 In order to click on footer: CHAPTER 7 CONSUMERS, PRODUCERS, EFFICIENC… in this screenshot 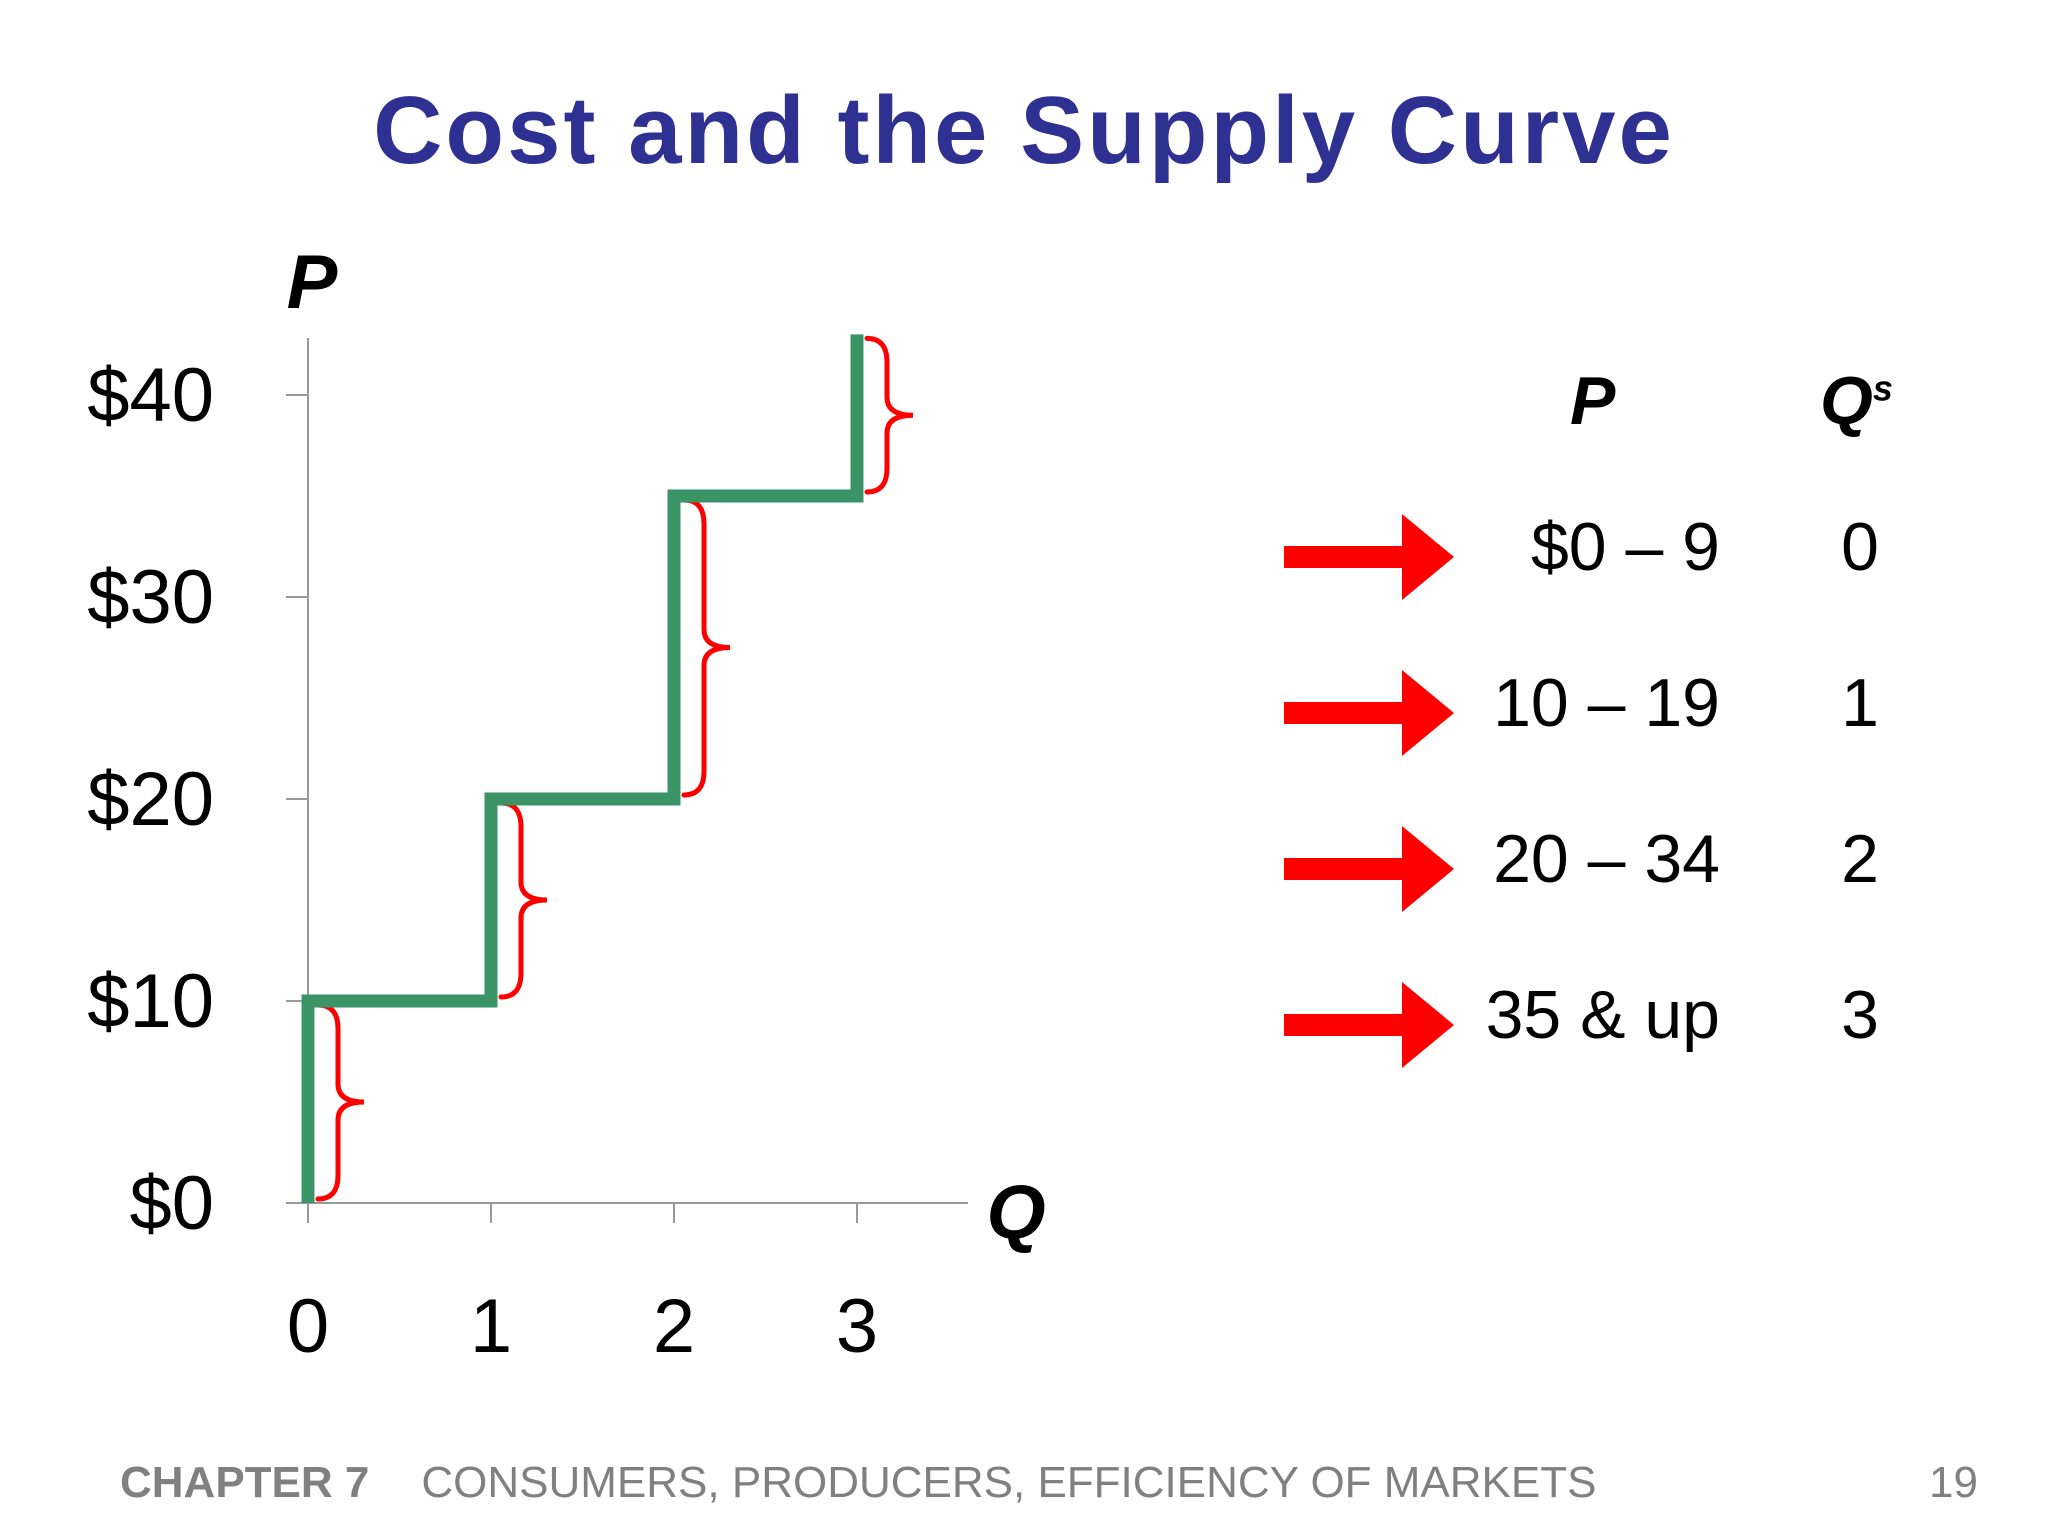, I will do `click(858, 1483)`.